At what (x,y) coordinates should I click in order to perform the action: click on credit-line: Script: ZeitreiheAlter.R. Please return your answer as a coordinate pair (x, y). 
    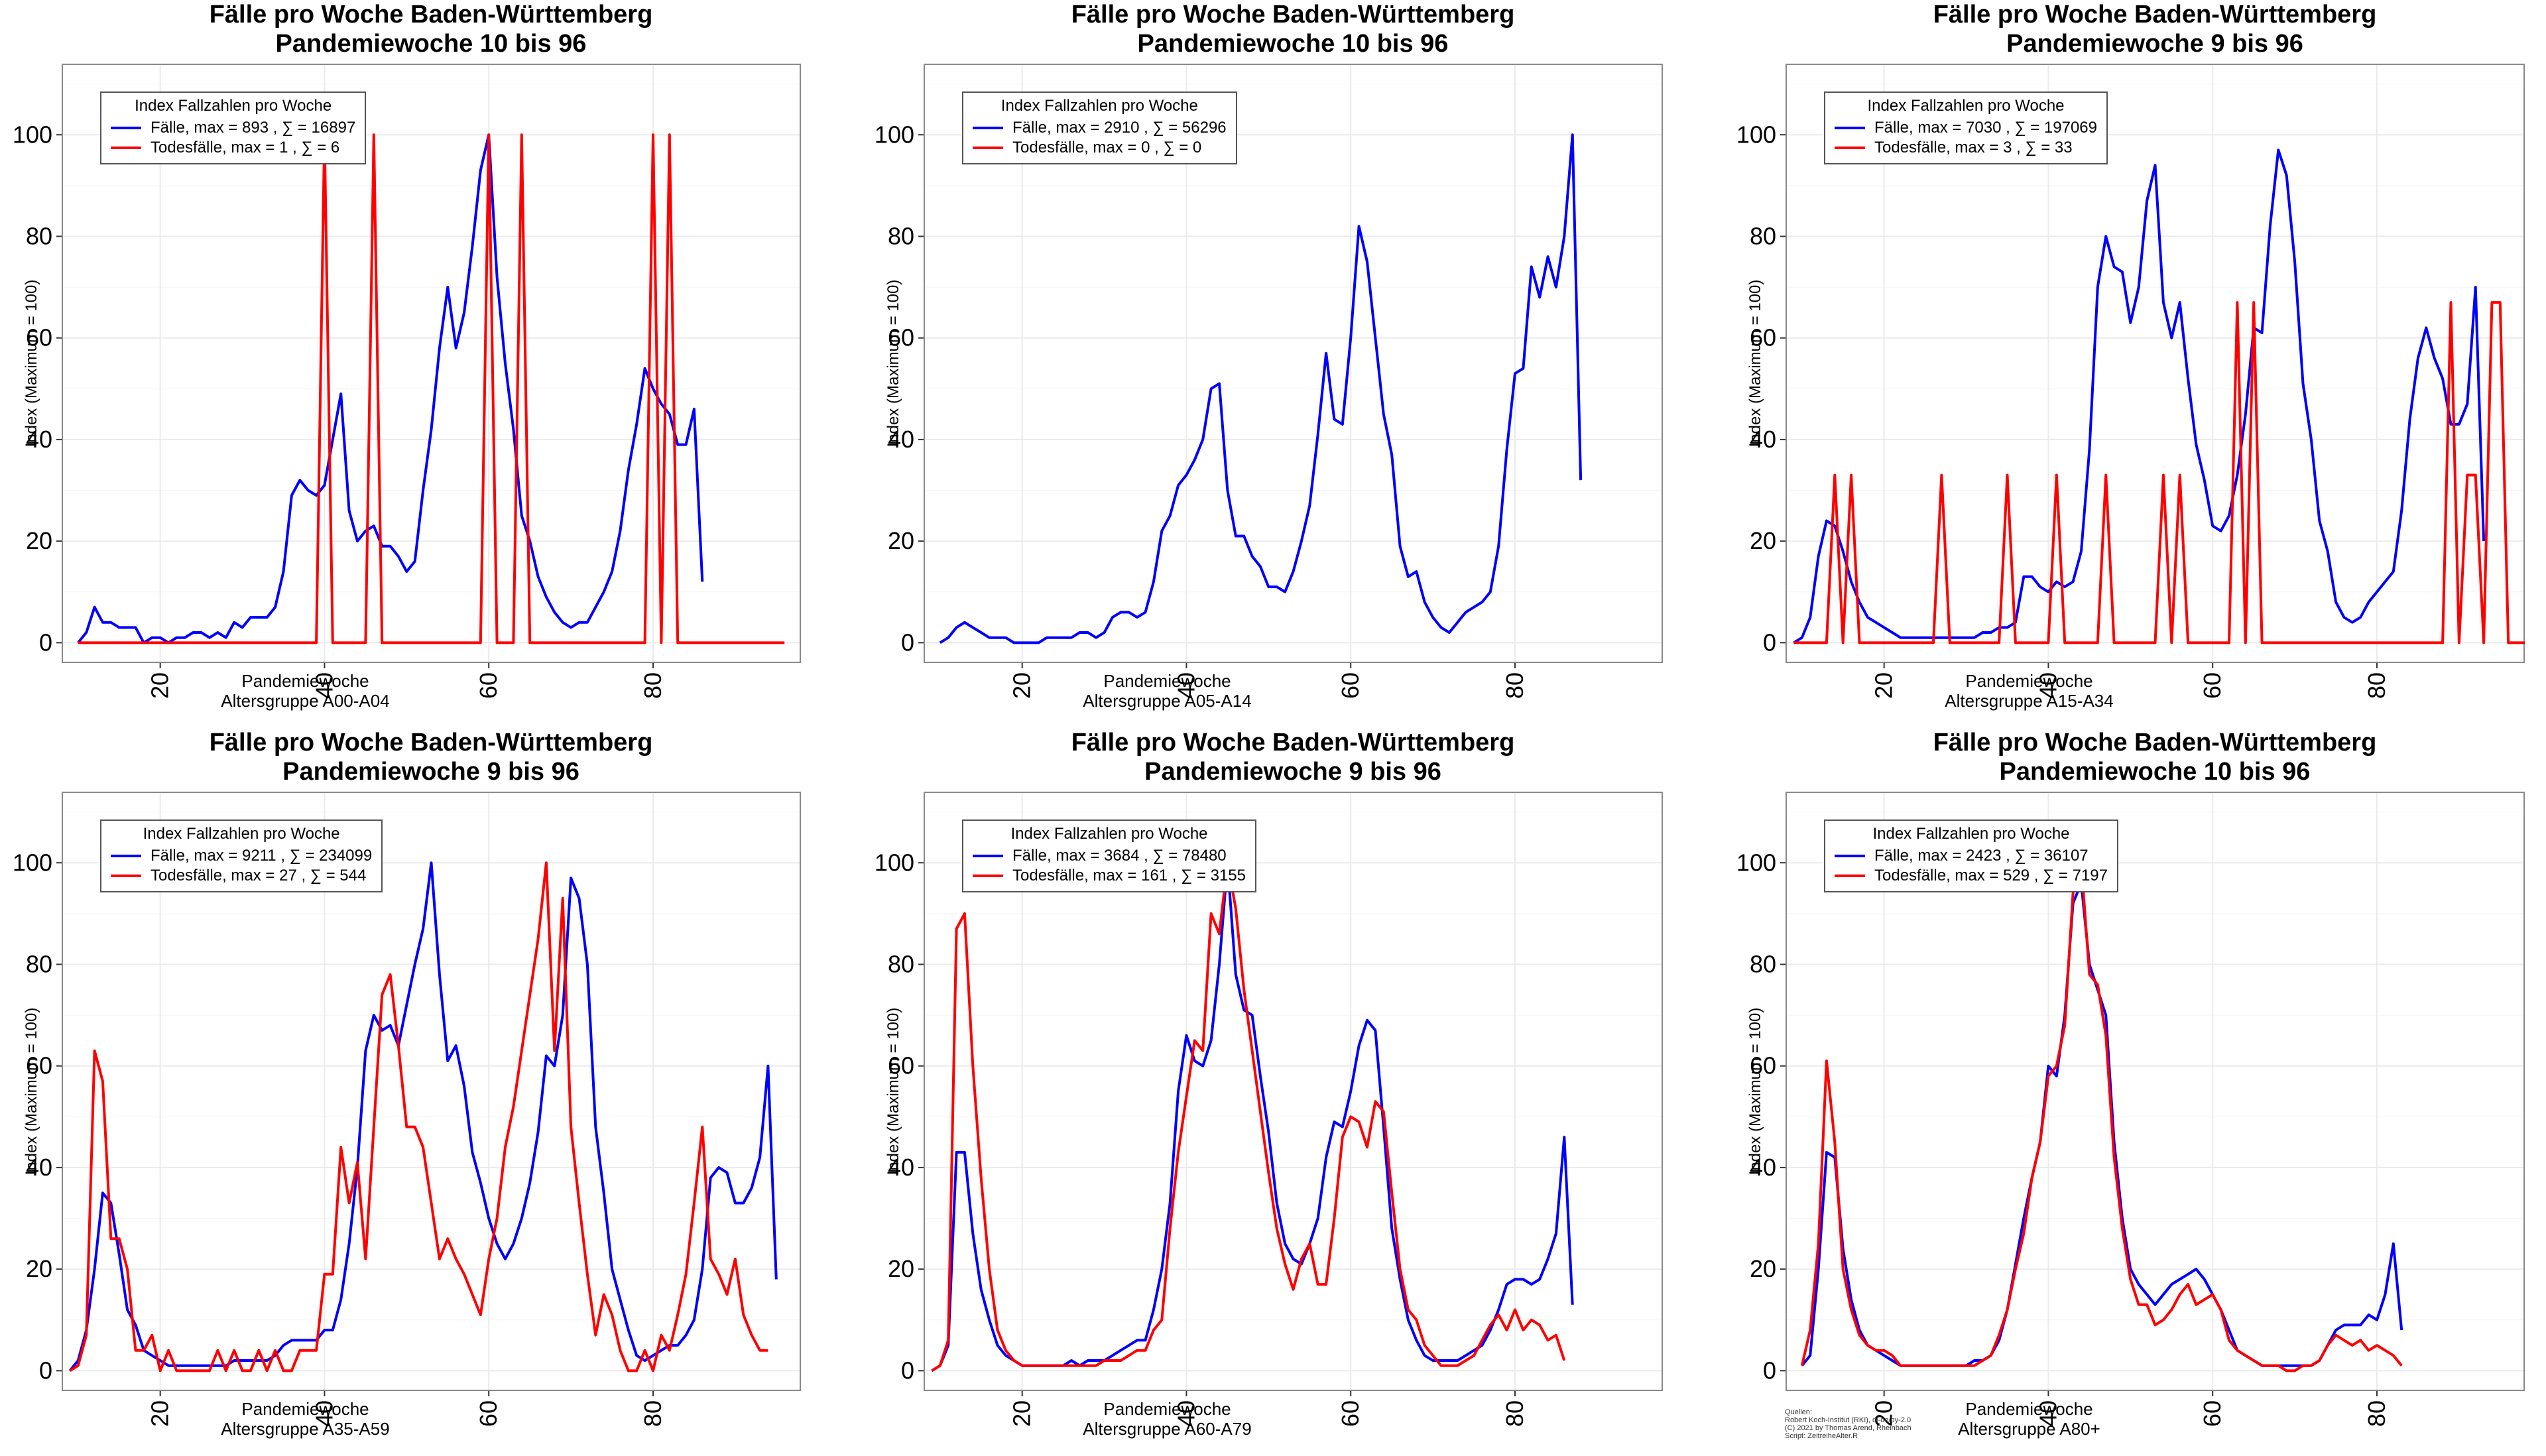
    Looking at the image, I should click on (1821, 1436).